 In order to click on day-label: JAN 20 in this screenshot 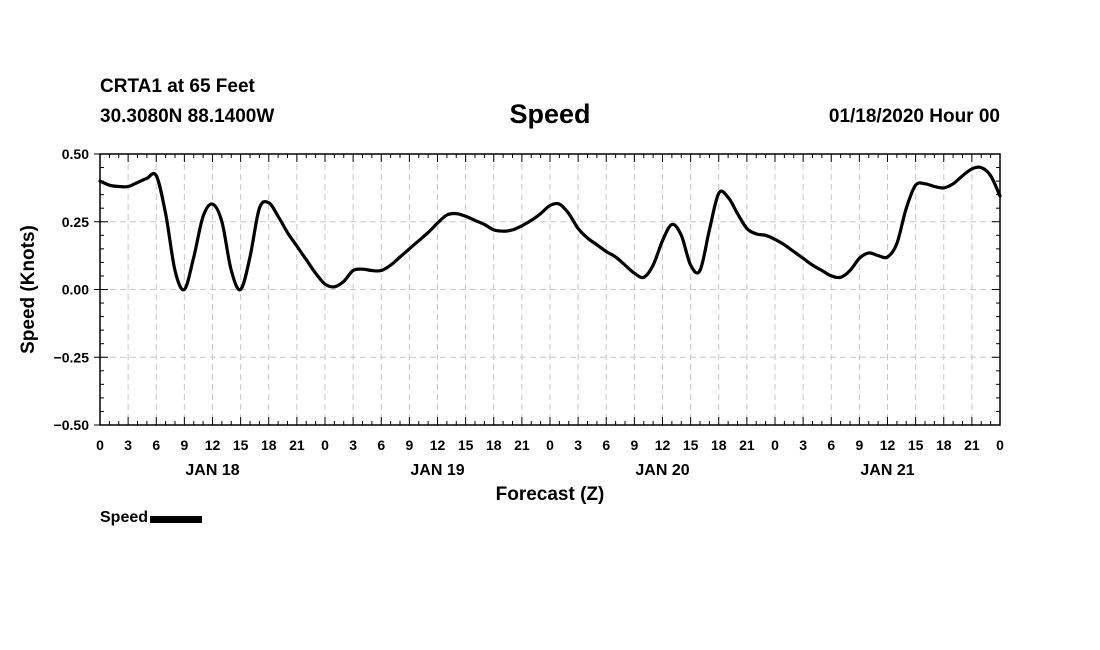, I will do `click(662, 470)`.